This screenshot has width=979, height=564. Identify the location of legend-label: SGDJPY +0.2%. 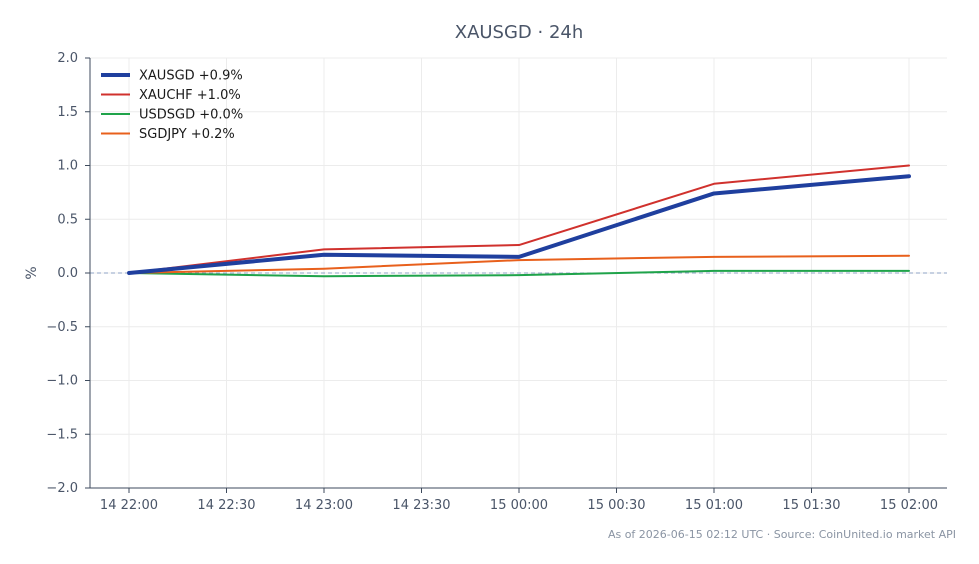
(187, 134).